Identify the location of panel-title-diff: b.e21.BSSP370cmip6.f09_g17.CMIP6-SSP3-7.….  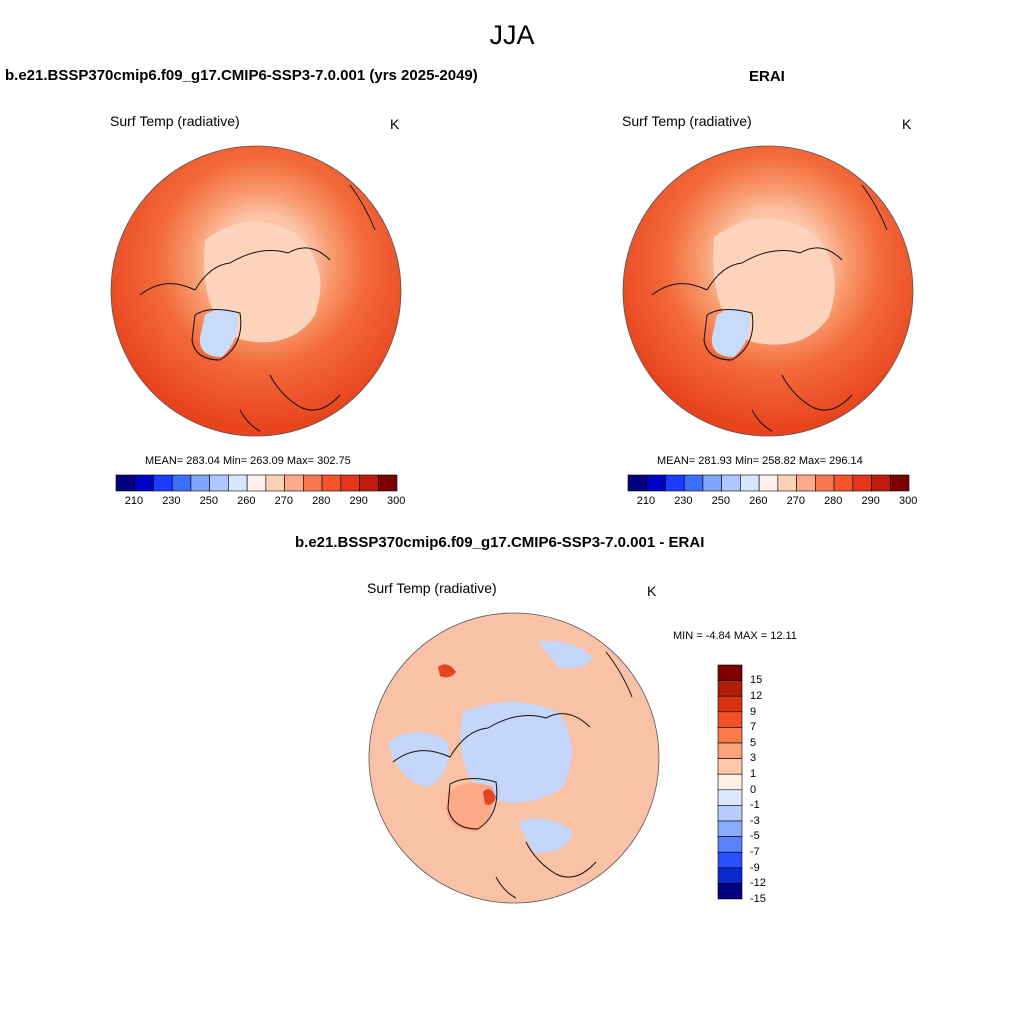
(500, 542).